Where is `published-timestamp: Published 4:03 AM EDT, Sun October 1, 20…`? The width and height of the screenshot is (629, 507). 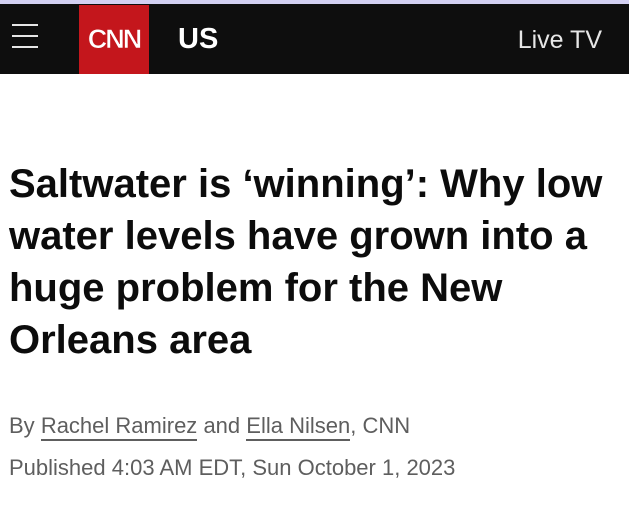
published-timestamp: Published 4:03 AM EDT, Sun October 1, 20… is located at coordinates (232, 467).